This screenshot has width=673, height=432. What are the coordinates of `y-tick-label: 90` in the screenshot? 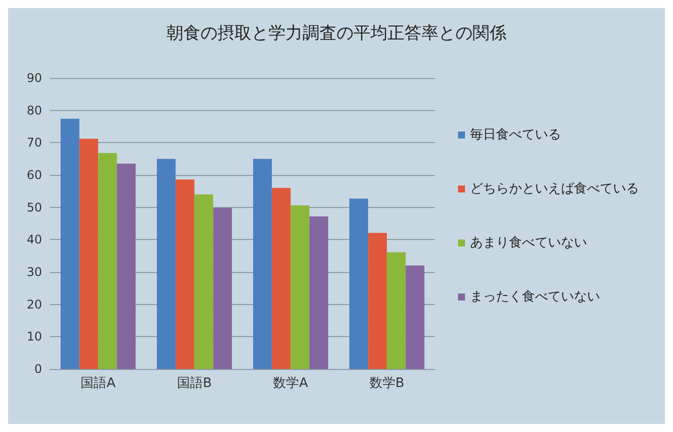 It's located at (34, 78).